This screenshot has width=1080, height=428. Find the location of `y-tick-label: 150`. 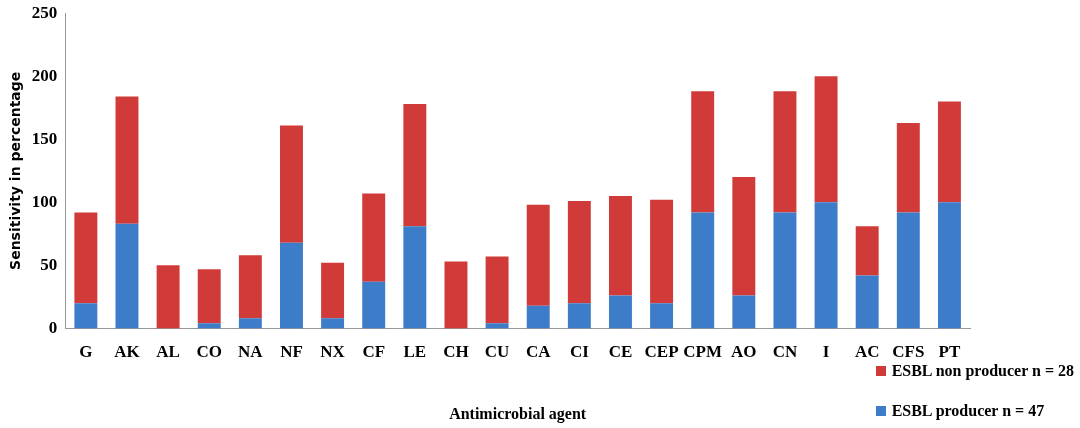

y-tick-label: 150 is located at coordinates (44, 138).